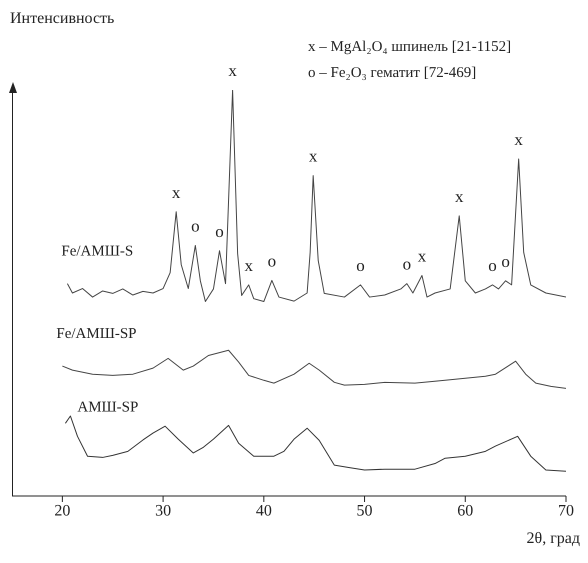 The image size is (588, 563). I want to click on x-tick-label: 70, so click(566, 511).